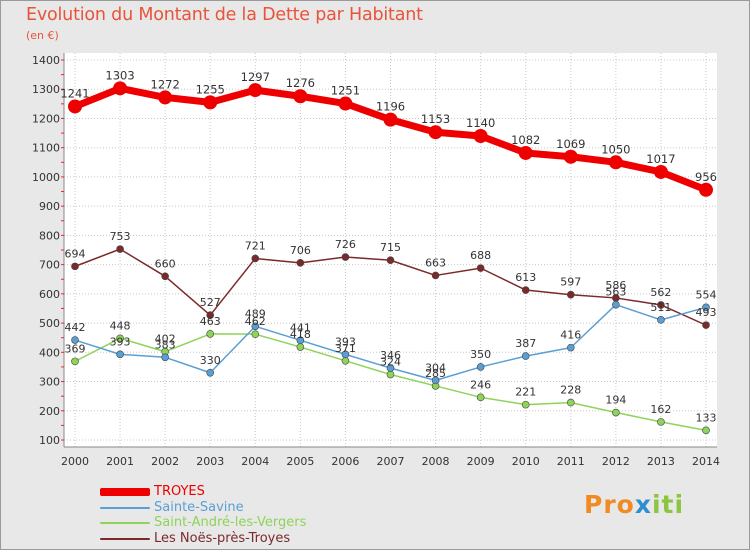 The image size is (750, 550). What do you see at coordinates (706, 461) in the screenshot?
I see `x-tick-label: 2014` at bounding box center [706, 461].